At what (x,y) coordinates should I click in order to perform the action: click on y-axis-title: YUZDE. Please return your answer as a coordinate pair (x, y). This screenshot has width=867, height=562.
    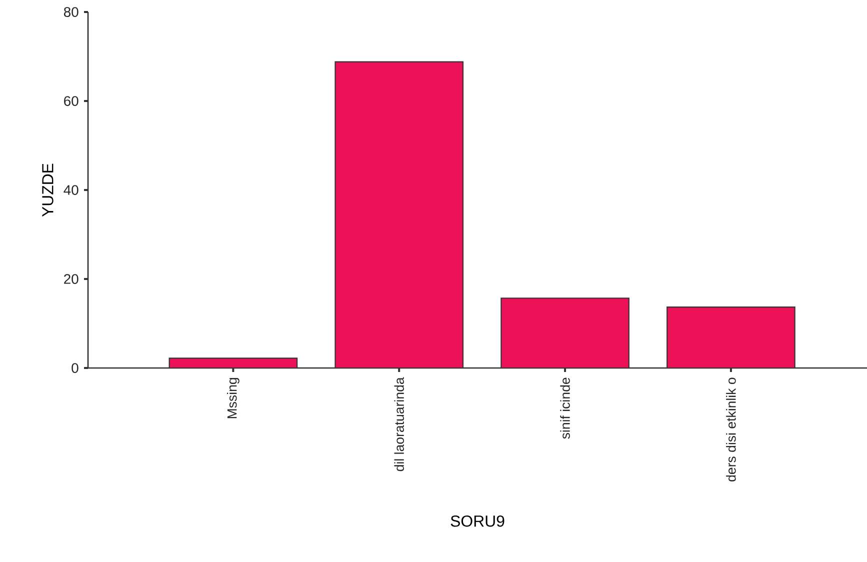
    Looking at the image, I should click on (48, 190).